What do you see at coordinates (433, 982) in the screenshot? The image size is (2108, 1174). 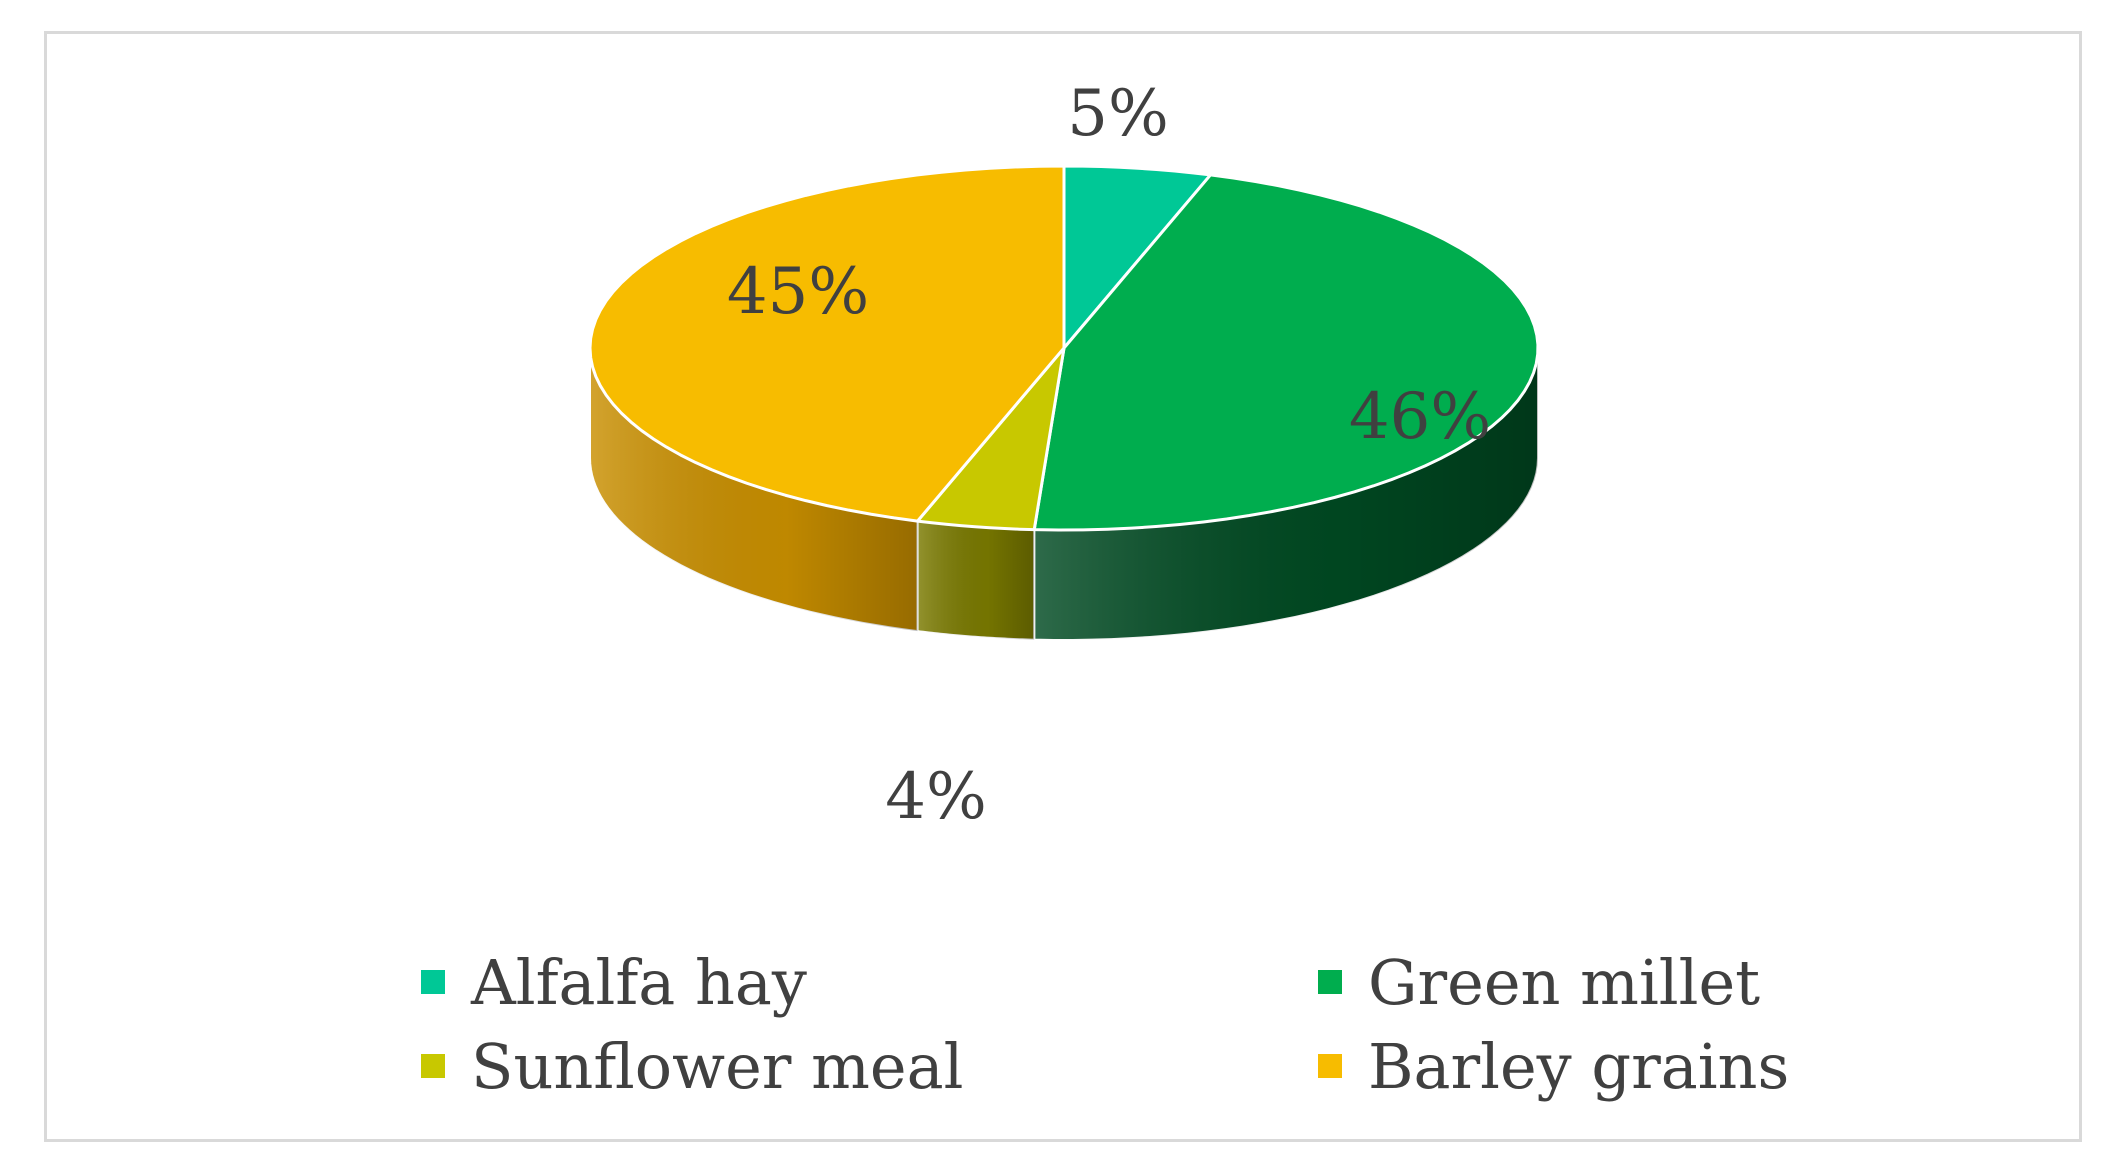 I see `legend-swatch-alfalfa-hay` at bounding box center [433, 982].